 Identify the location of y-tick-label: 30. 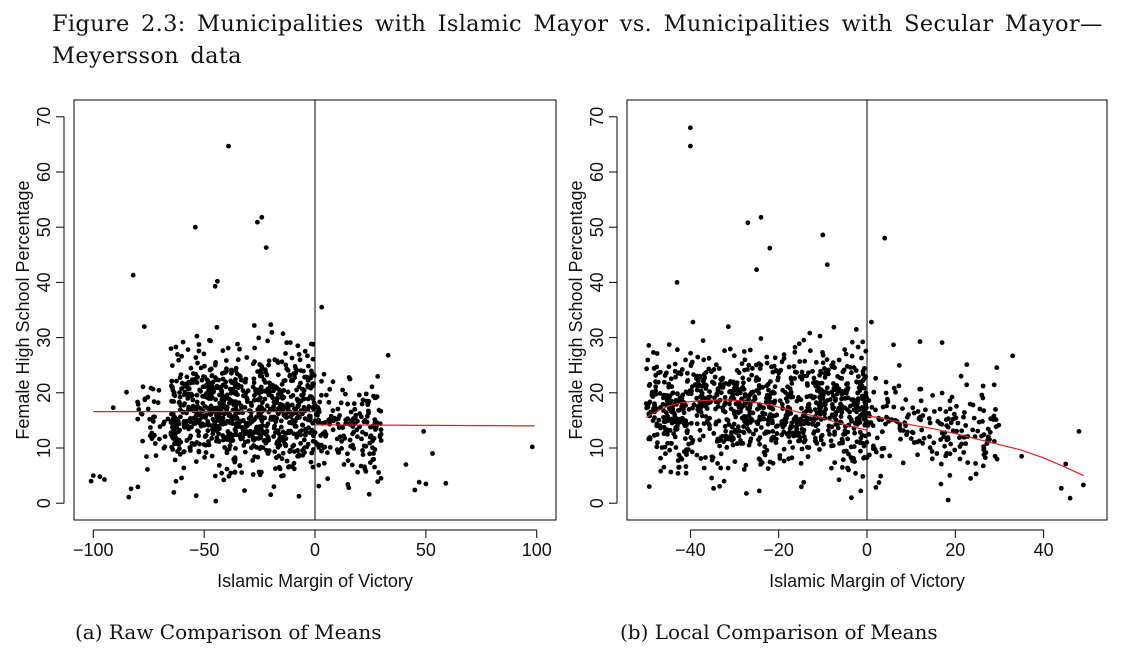
(44, 338).